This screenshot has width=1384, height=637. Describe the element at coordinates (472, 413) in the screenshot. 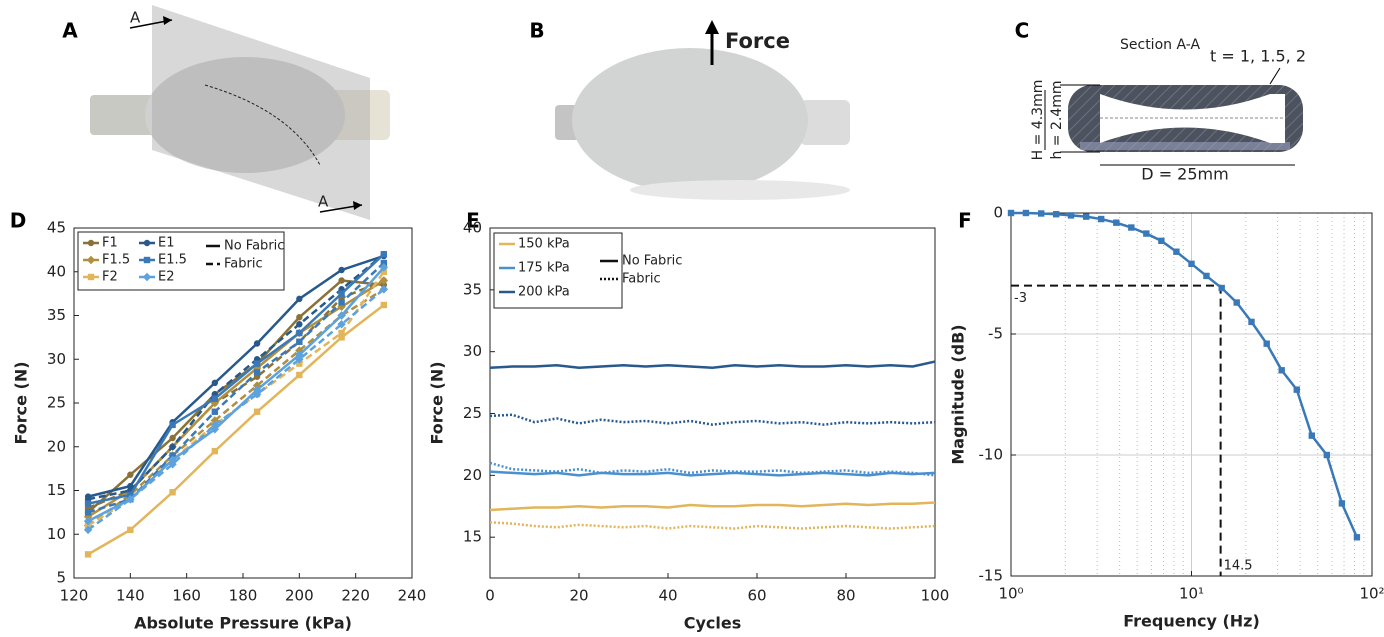

I see `y-tick-label: 25` at that location.